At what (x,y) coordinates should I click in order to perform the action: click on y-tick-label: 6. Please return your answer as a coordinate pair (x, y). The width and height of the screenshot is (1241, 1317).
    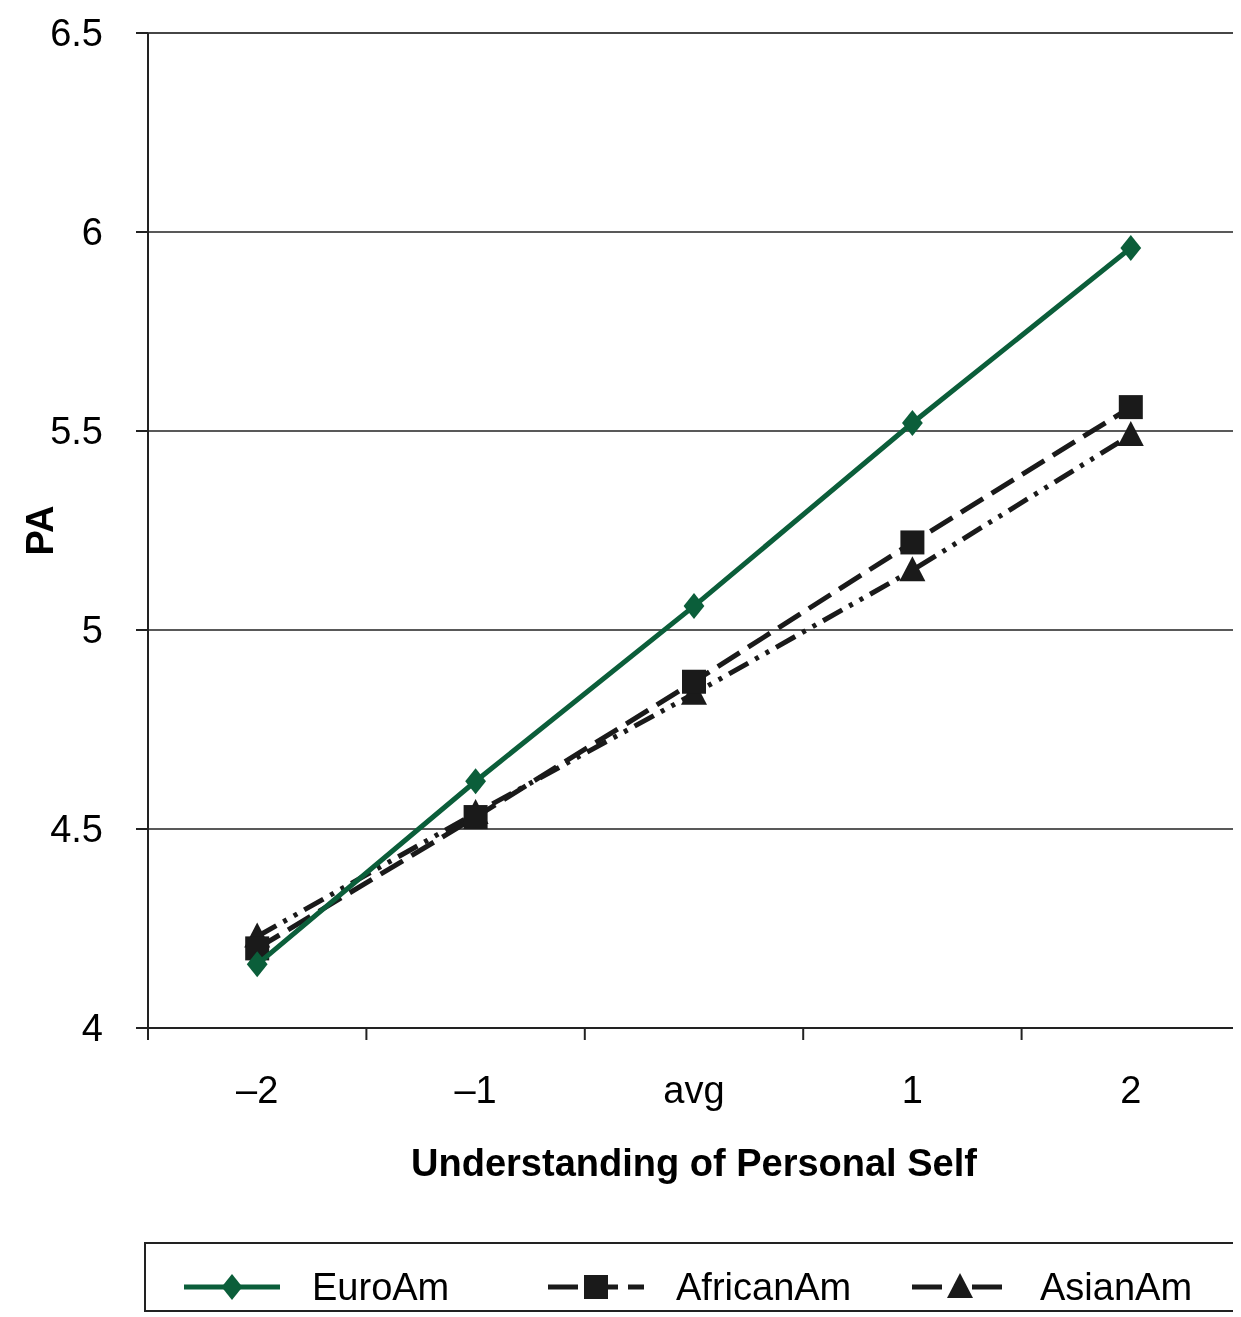
    Looking at the image, I should click on (92, 232).